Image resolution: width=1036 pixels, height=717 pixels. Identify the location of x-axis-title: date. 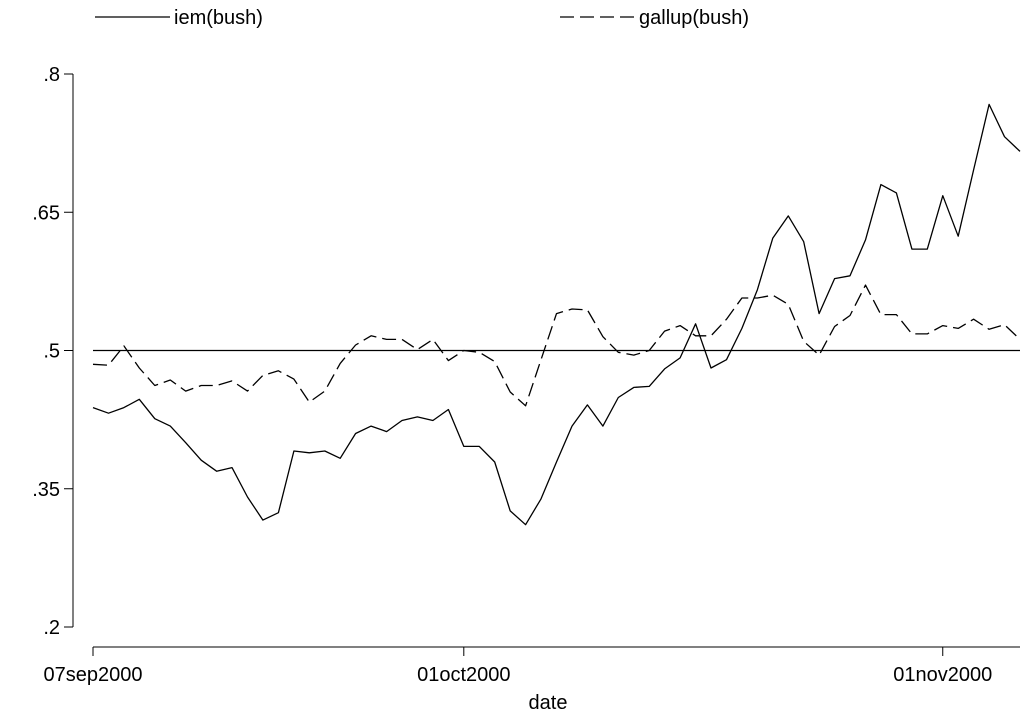
(548, 703).